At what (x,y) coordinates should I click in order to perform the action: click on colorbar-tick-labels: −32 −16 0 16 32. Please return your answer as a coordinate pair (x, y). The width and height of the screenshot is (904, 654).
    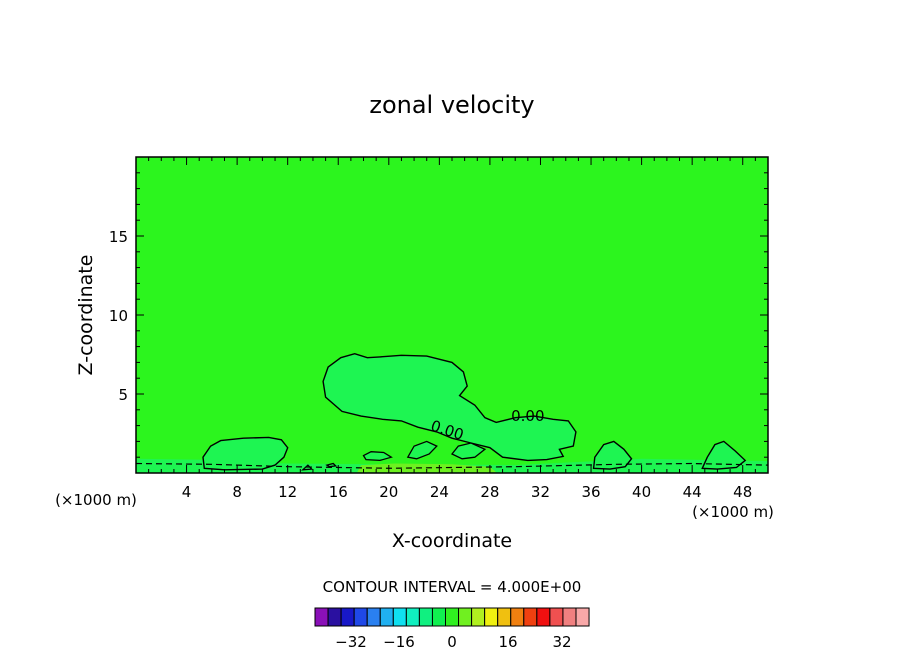
    Looking at the image, I should click on (453, 642).